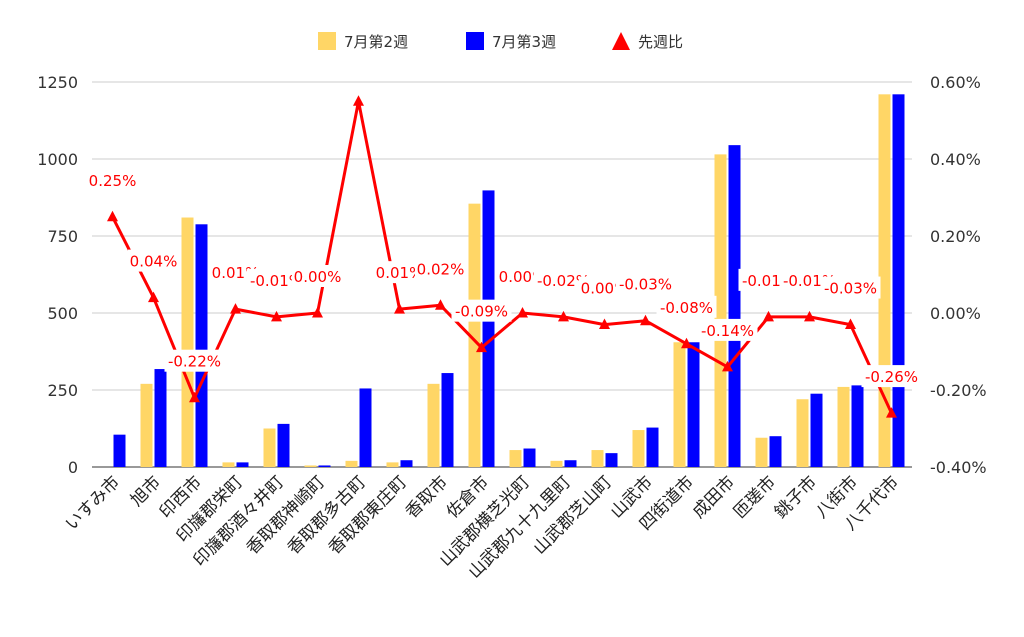  Describe the element at coordinates (376, 42) in the screenshot. I see `legend-label: 7月第2週` at that location.